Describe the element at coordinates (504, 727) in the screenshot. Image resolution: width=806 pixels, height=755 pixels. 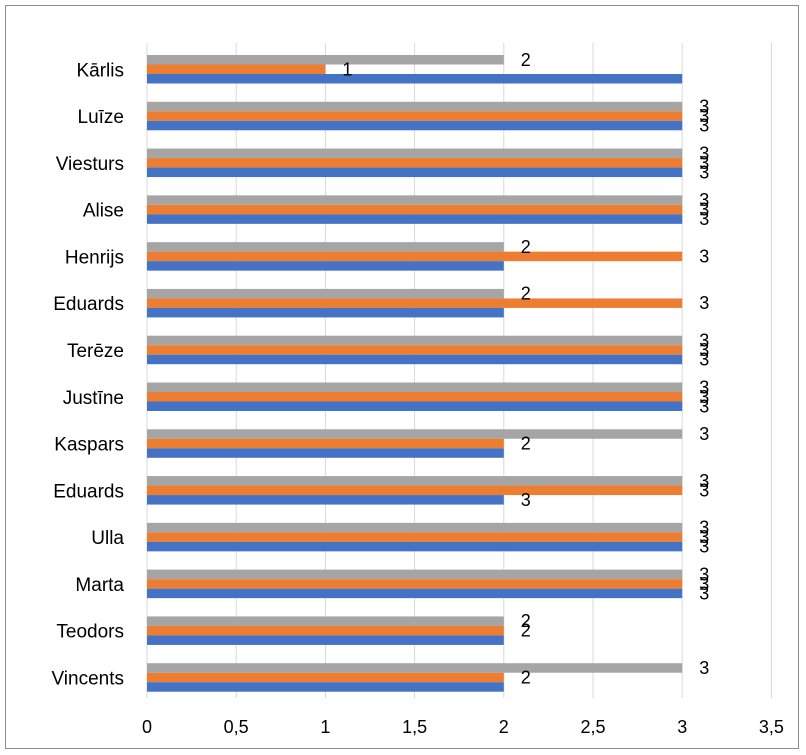
I see `x-tick-label: 2` at that location.